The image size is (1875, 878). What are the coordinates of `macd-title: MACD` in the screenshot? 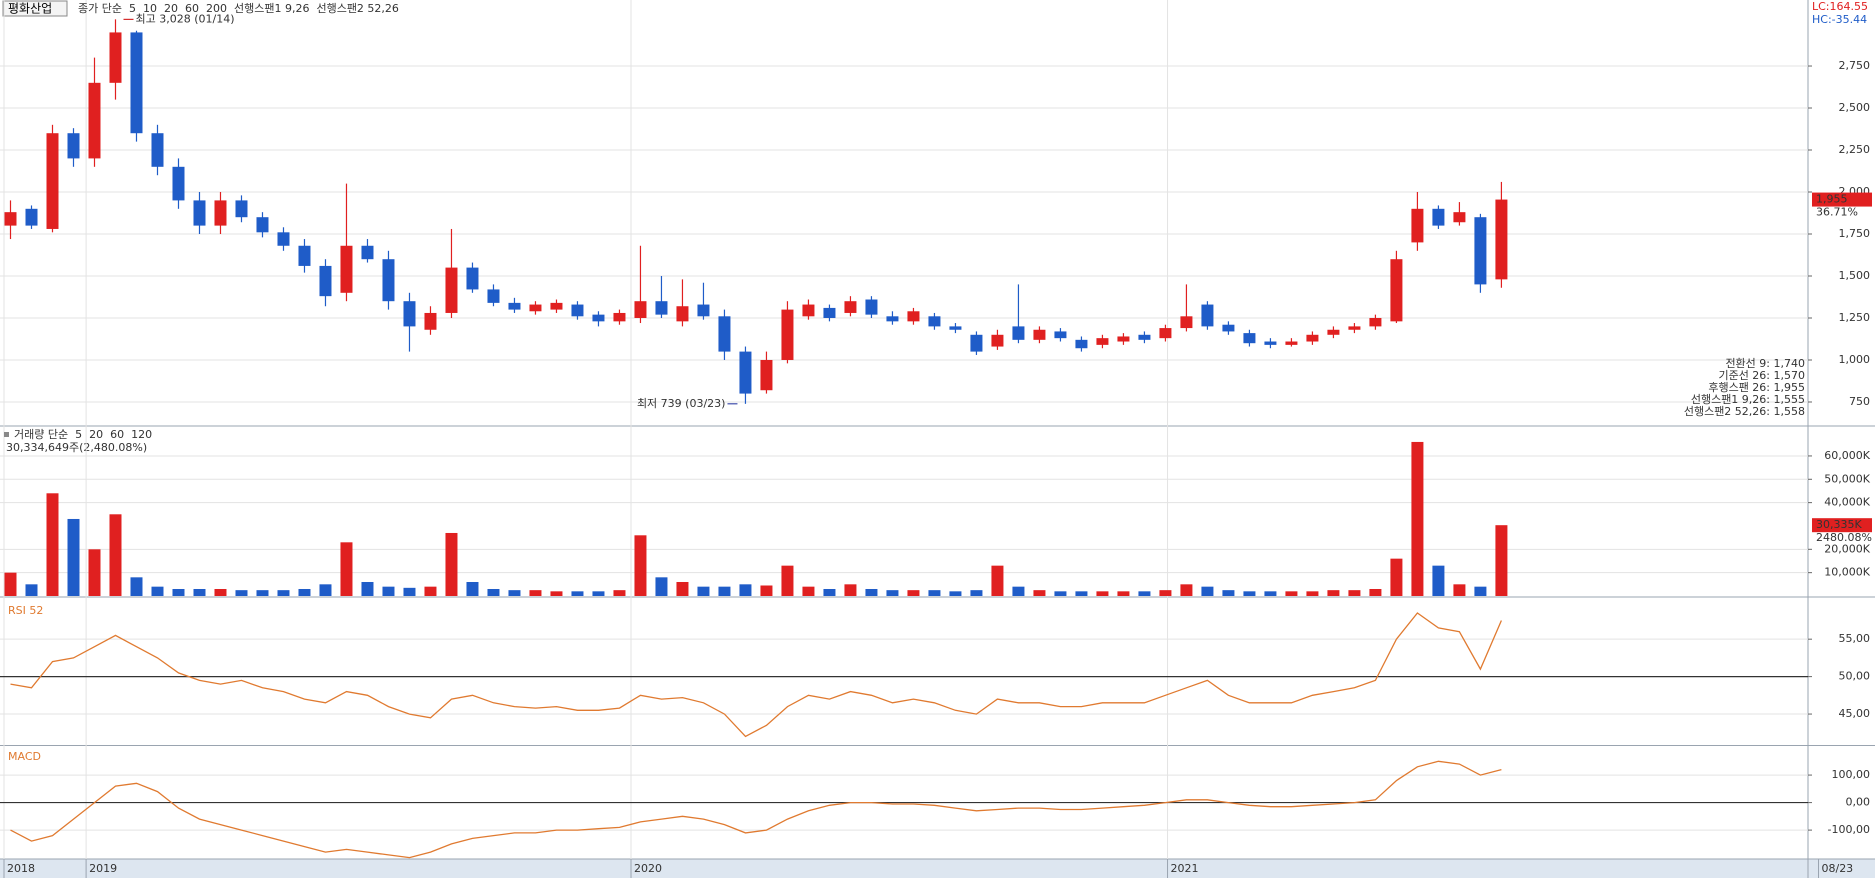 It's located at (24, 756).